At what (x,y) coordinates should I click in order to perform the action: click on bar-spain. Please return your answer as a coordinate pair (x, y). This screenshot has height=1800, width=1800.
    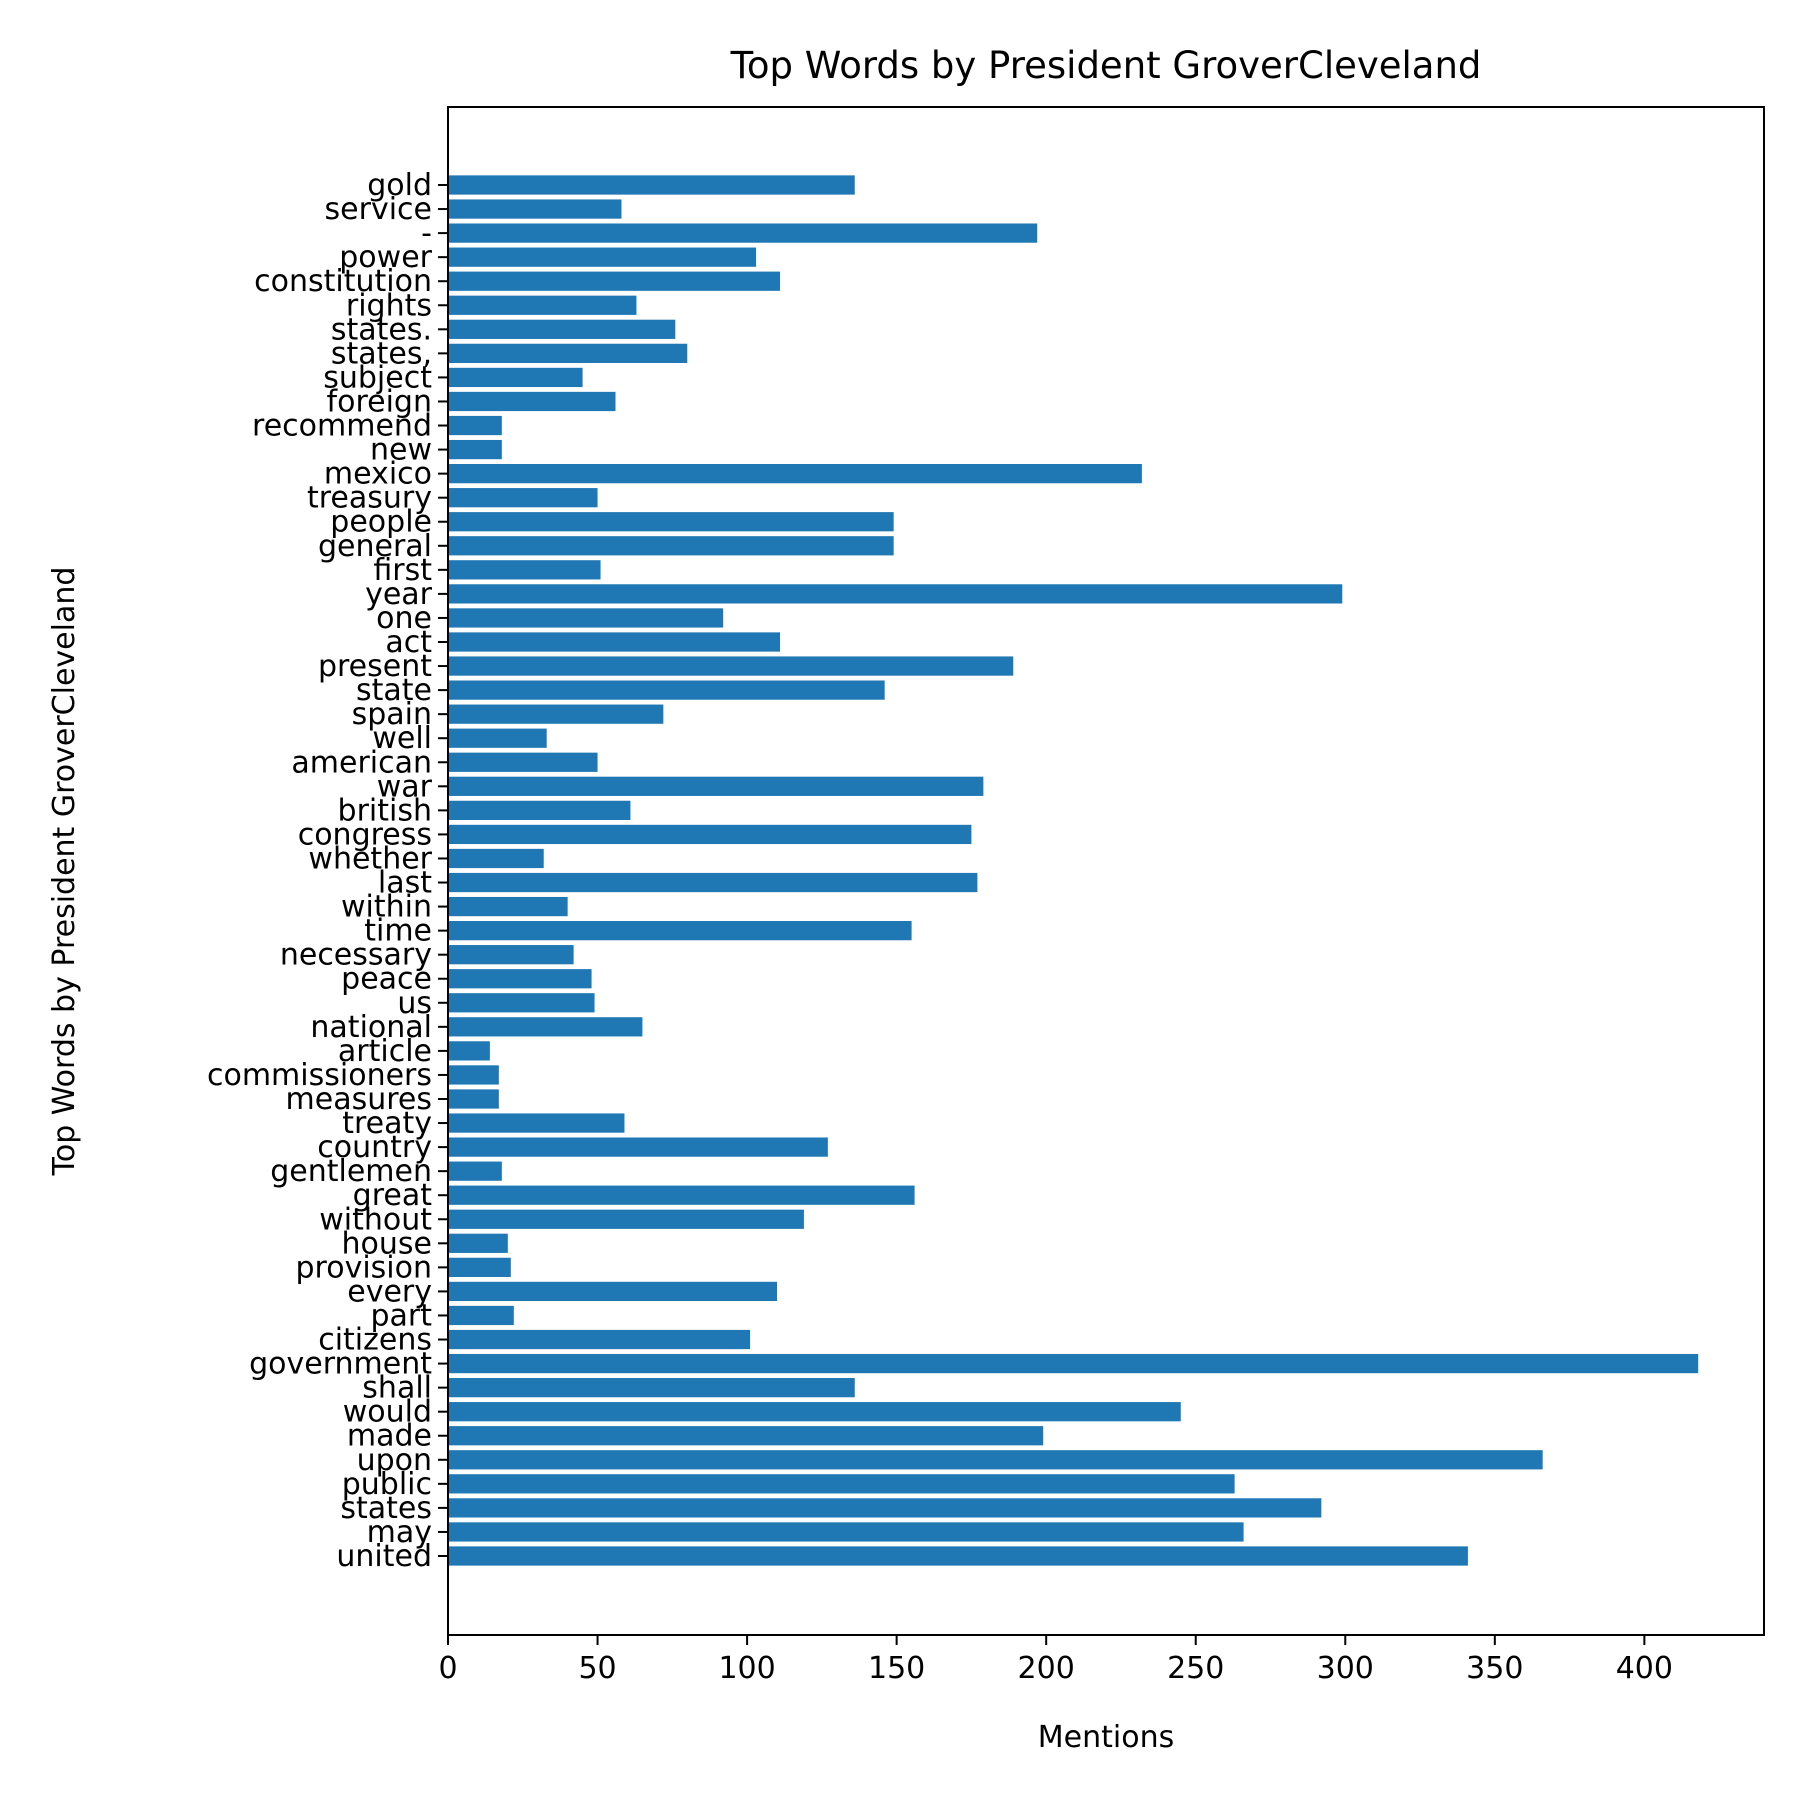
    Looking at the image, I should click on (556, 714).